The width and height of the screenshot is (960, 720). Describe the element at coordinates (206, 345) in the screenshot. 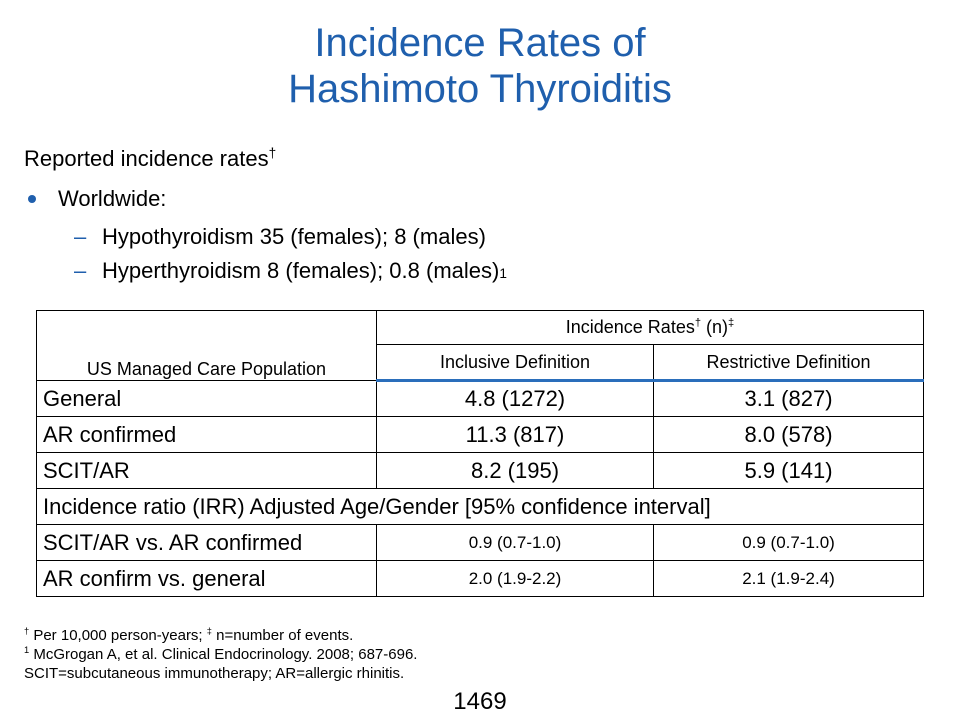

I see `population-header: US Managed Care Population` at that location.